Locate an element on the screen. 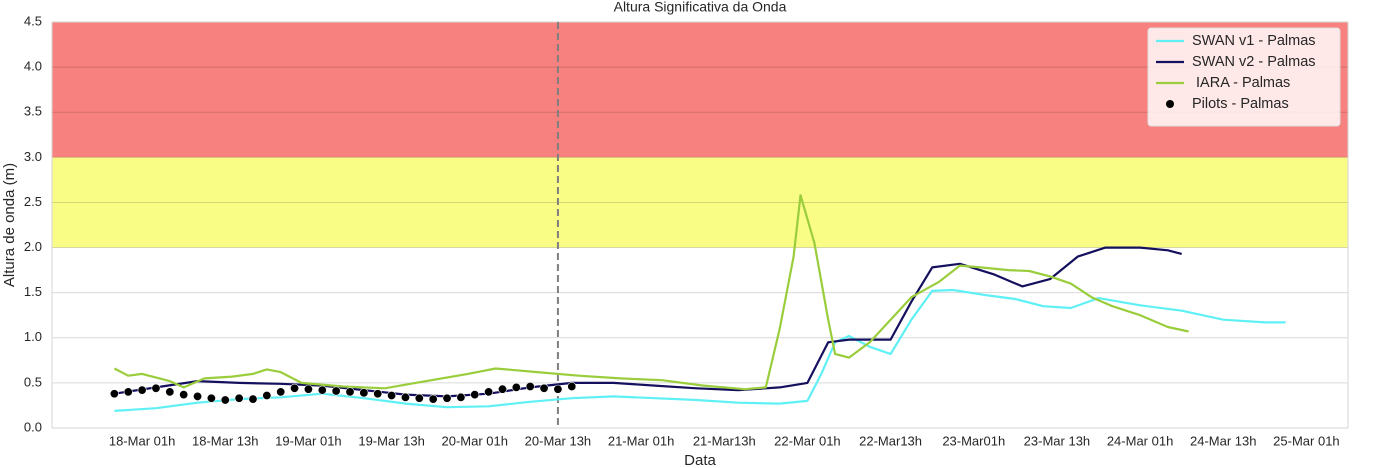 This screenshot has height=468, width=1374. x-tick-label: 22-Mar 01h is located at coordinates (807, 440).